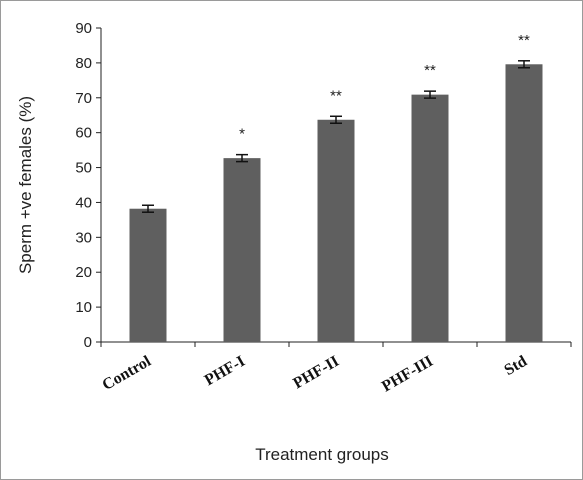 This screenshot has width=583, height=480. What do you see at coordinates (88, 342) in the screenshot?
I see `y-tick-label: 0` at bounding box center [88, 342].